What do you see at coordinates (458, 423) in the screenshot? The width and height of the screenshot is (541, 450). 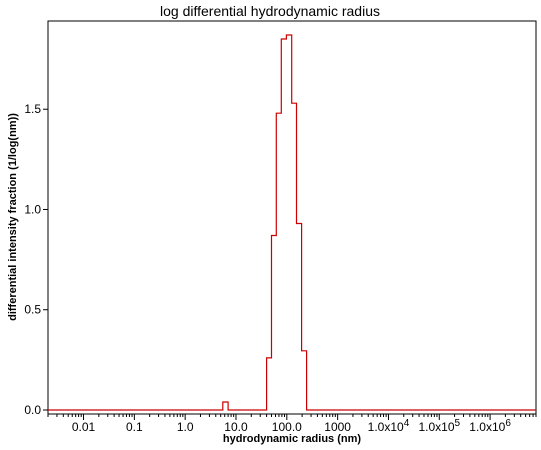 I see `x-tick-exponent: 5` at bounding box center [458, 423].